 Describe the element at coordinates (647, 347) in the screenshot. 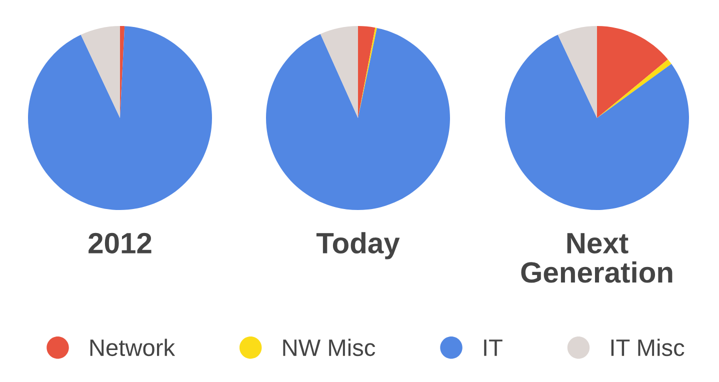

I see `legend-label: IT Misc` at that location.